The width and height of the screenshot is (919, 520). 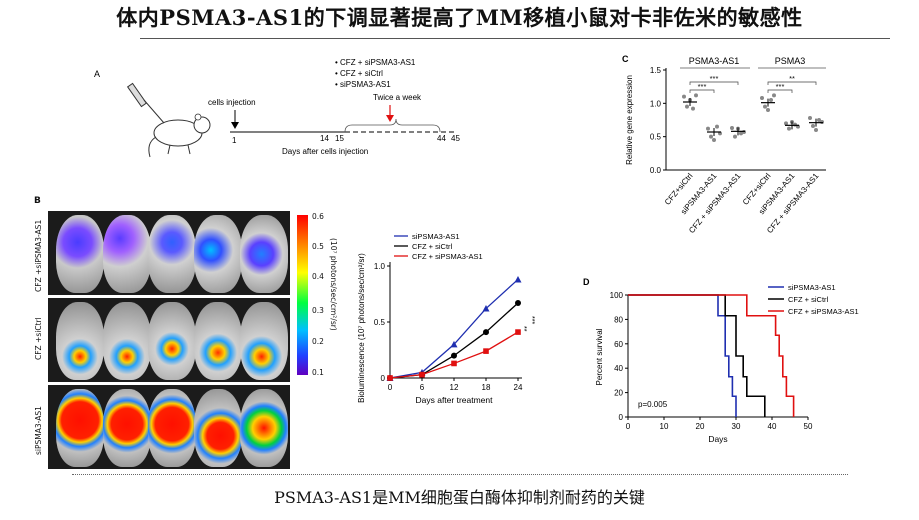 What do you see at coordinates (460, 474) in the screenshot?
I see `caption-divider` at bounding box center [460, 474].